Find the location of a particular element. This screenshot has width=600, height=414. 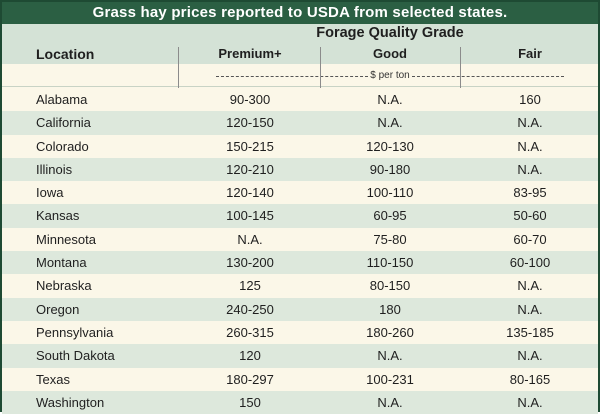

grade-group-header: Forage Quality Grade is located at coordinates (390, 33).